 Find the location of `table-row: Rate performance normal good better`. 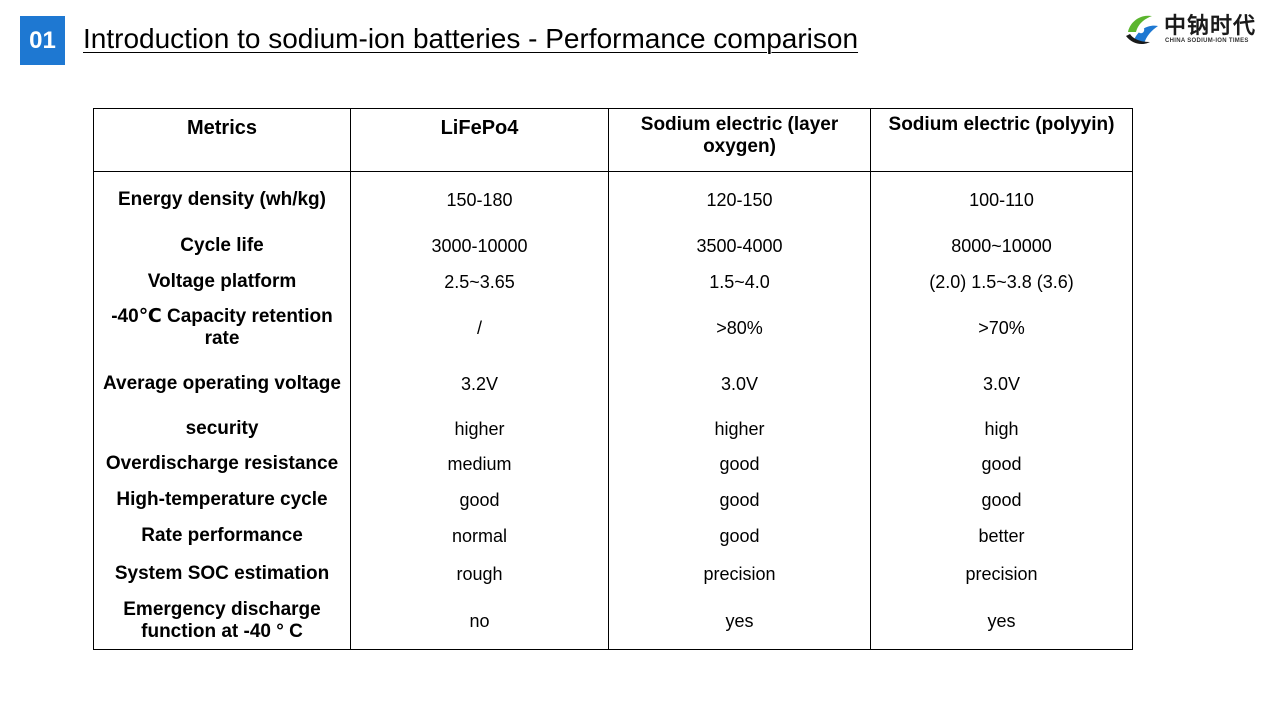

table-row: Rate performance normal good better is located at coordinates (613, 535).